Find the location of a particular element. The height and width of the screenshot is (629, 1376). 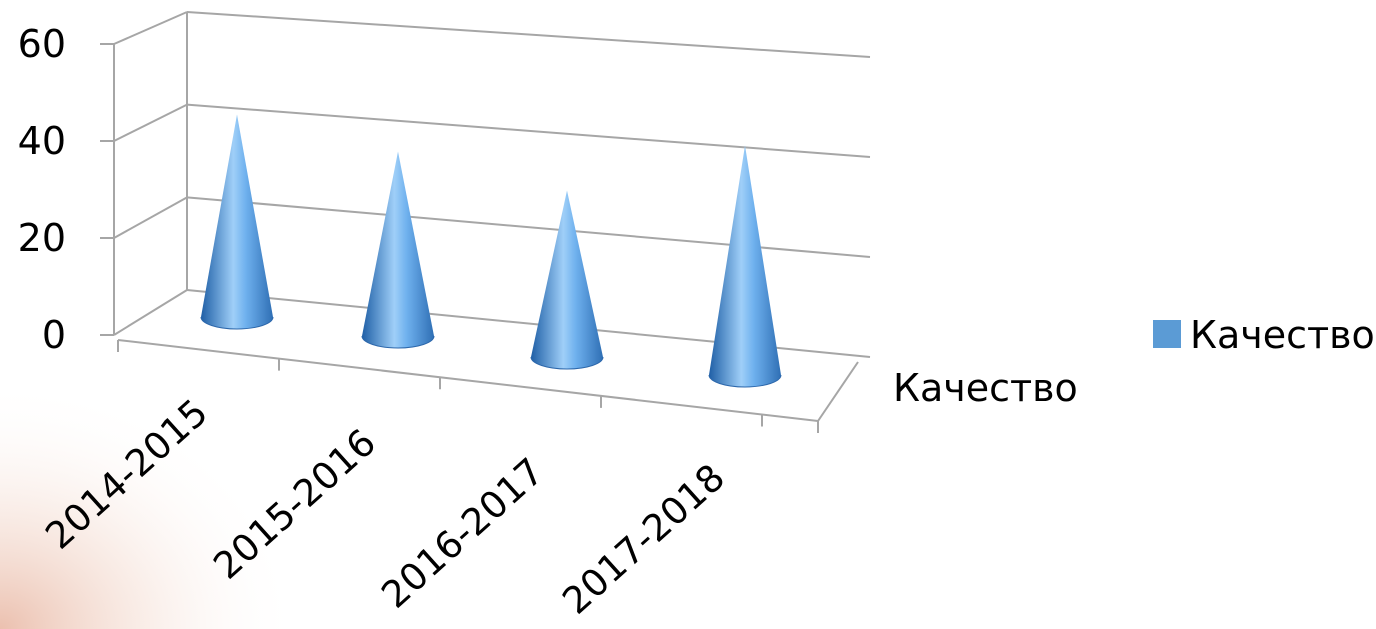

x-axis is located at coordinates (468, 380).